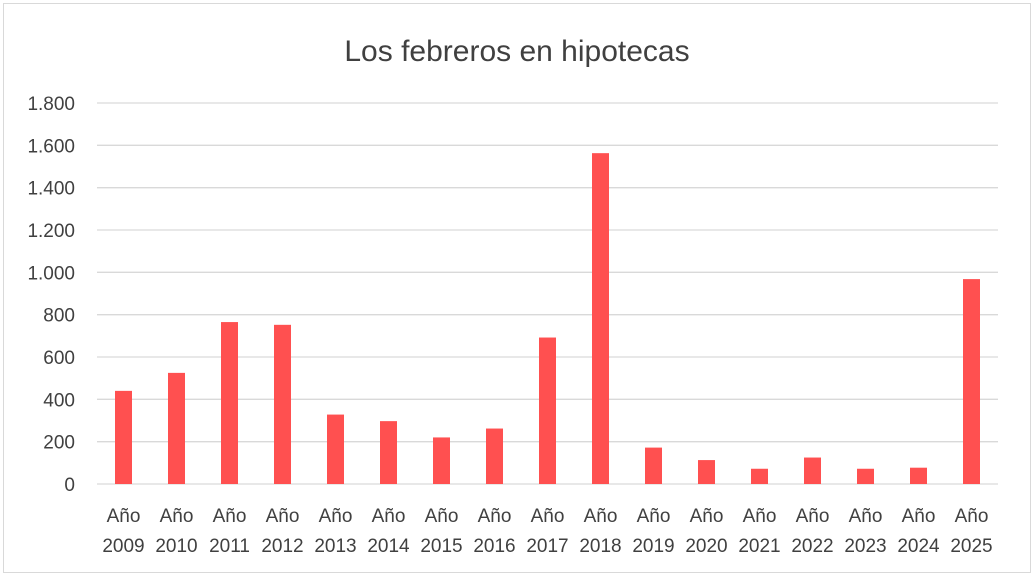  Describe the element at coordinates (51, 104) in the screenshot. I see `y-tick-label: 1.800` at that location.